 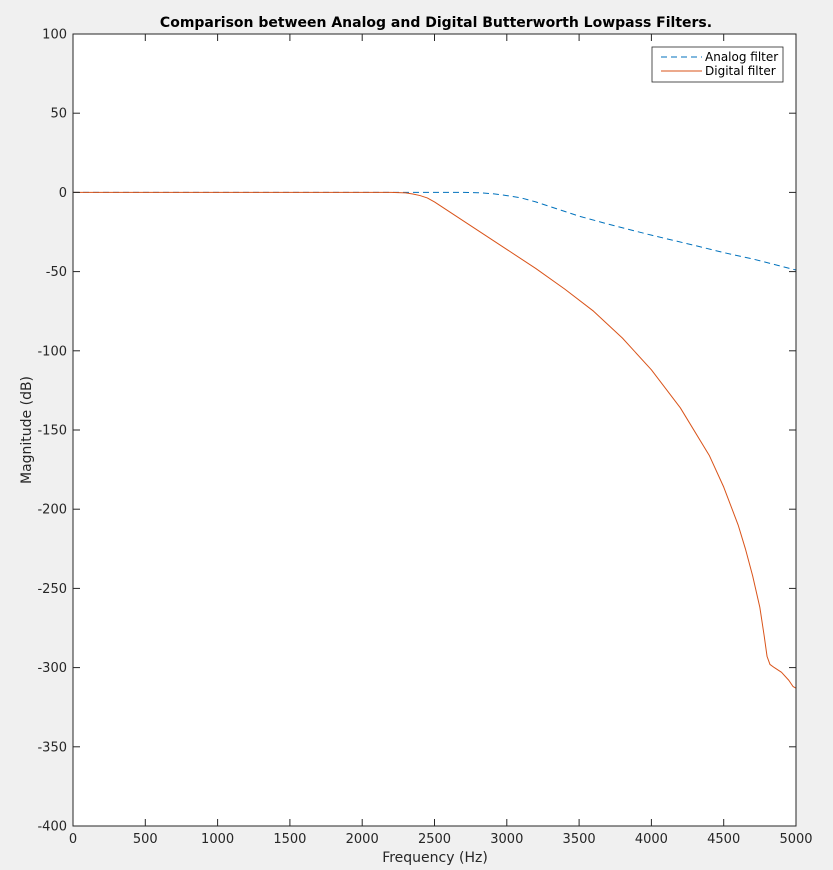 I want to click on x-tick-label: 2000, so click(x=362, y=839).